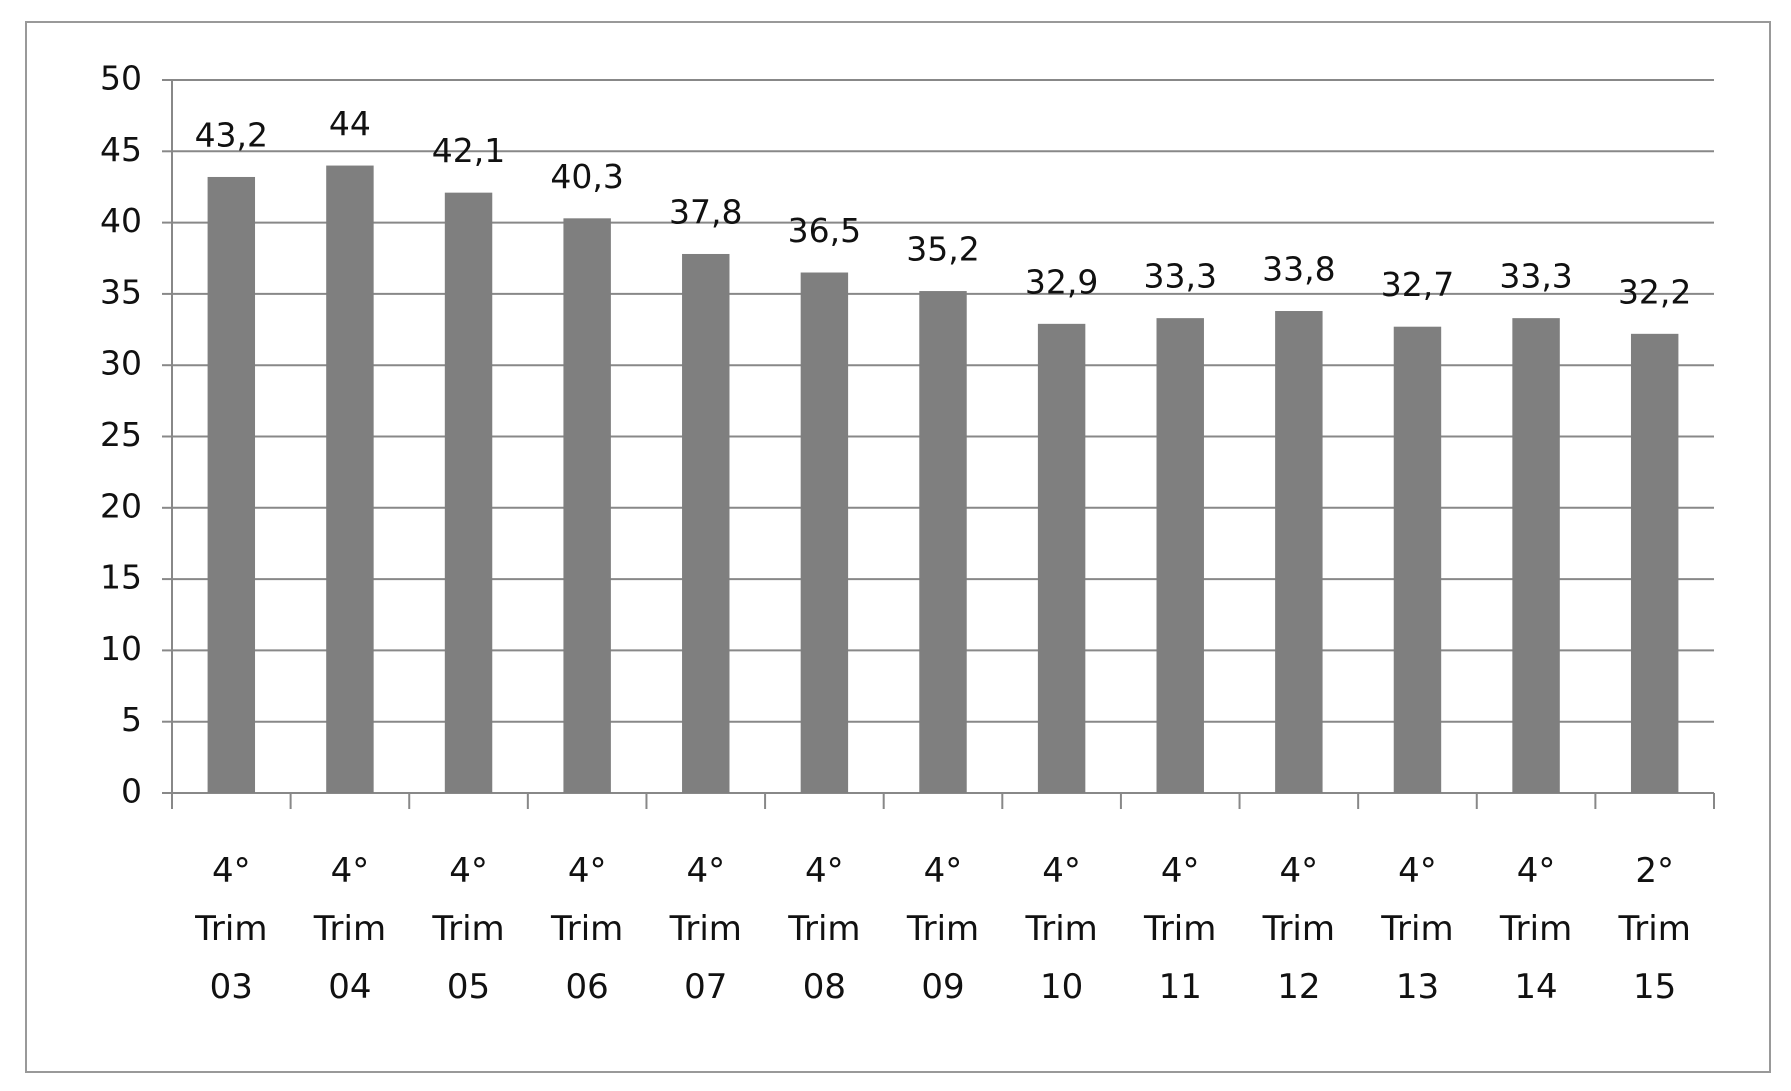 This screenshot has height=1091, width=1791. I want to click on x-tick-label: 4° Trim 08, so click(824, 929).